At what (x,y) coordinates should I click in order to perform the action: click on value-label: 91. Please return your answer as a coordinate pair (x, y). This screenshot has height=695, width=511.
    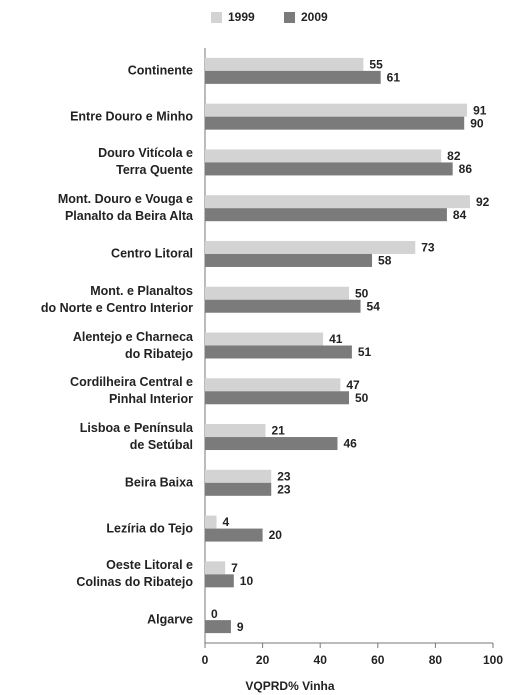
    Looking at the image, I should click on (480, 110).